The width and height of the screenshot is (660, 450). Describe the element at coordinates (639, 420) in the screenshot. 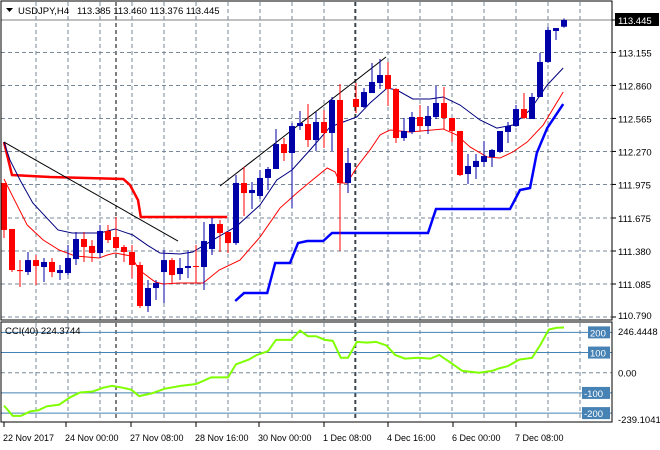

I see `cci-min-label: -239.1041` at that location.